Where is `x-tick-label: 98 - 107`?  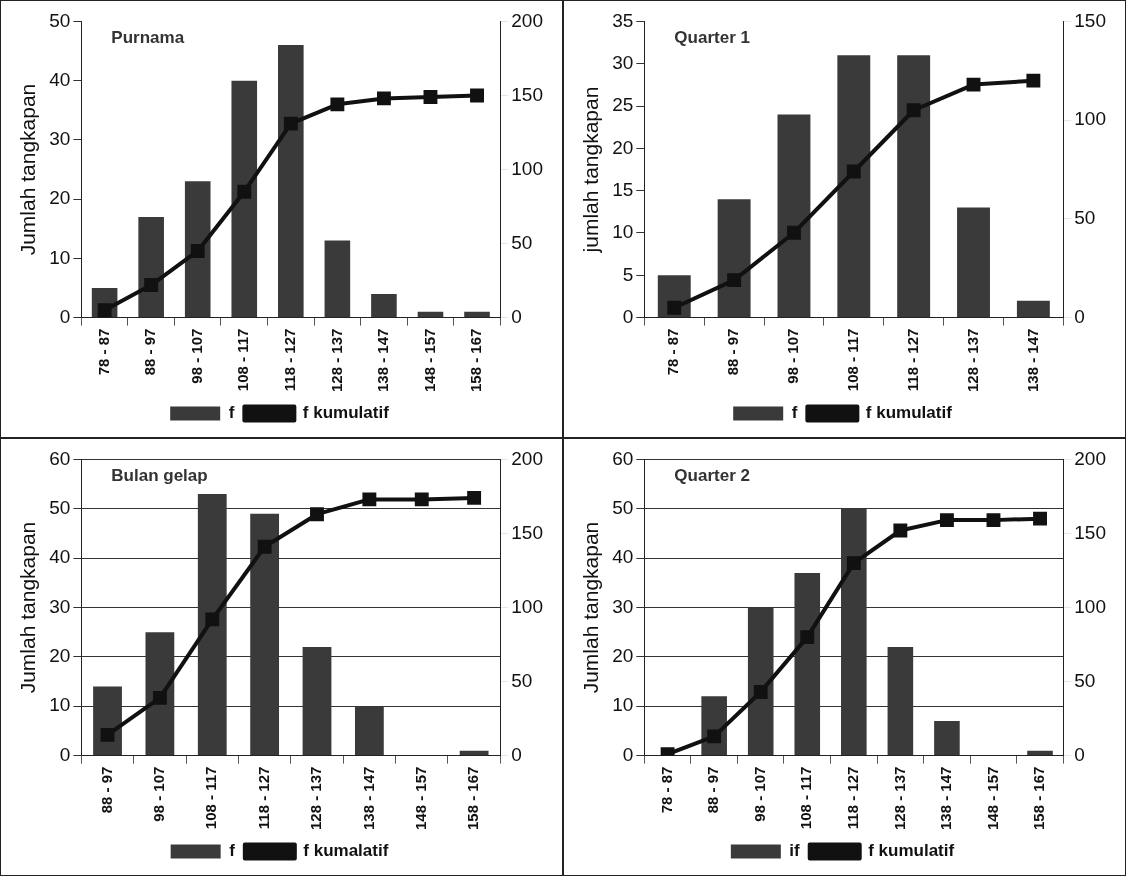
x-tick-label: 98 - 107 is located at coordinates (196, 356).